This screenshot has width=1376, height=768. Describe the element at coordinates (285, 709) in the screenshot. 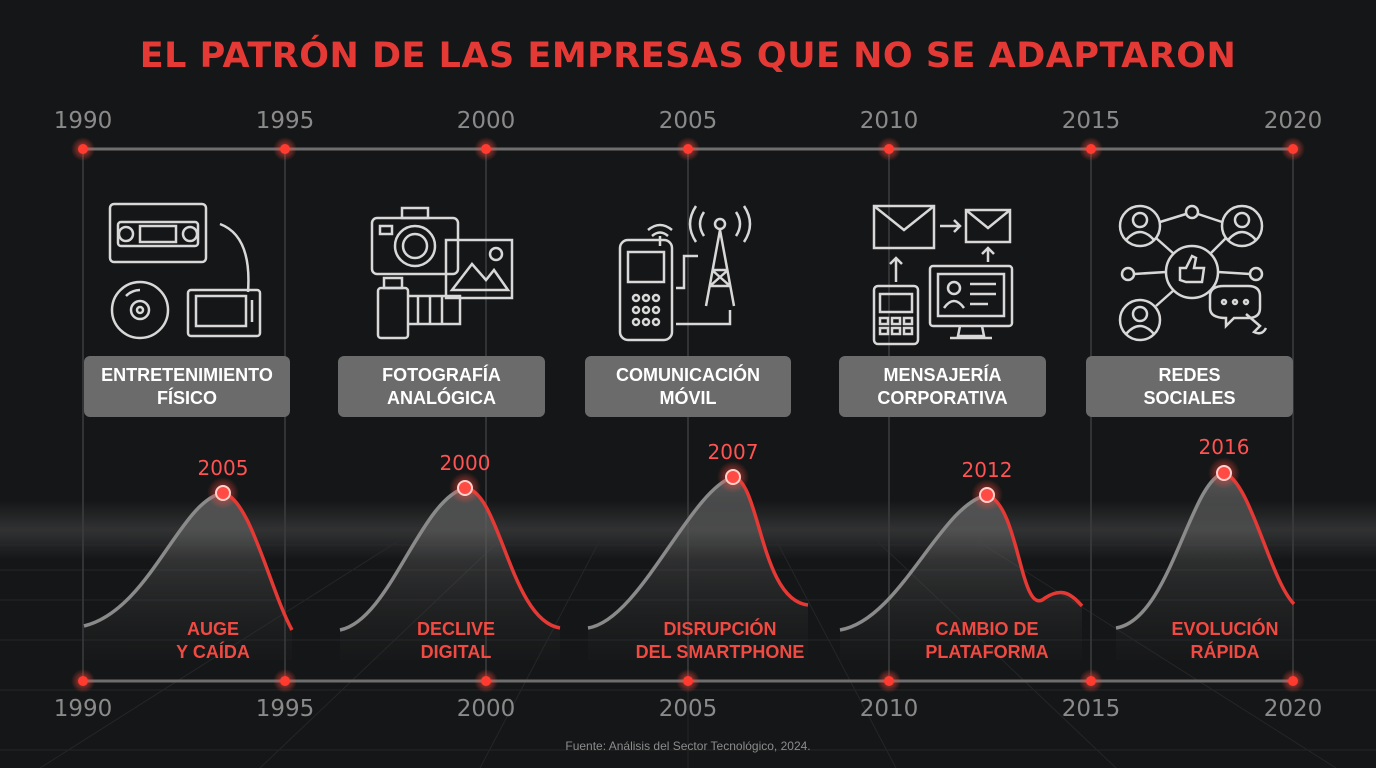

I see `year-label-bottom: 1995` at that location.